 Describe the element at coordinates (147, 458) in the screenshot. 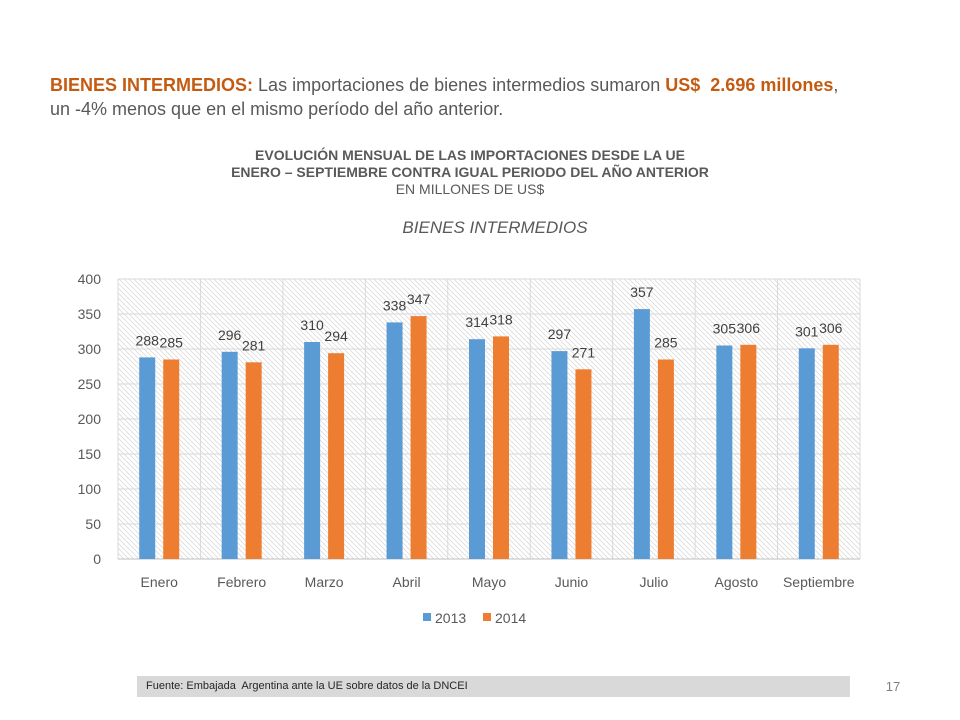

I see `bar-2013-enero` at that location.